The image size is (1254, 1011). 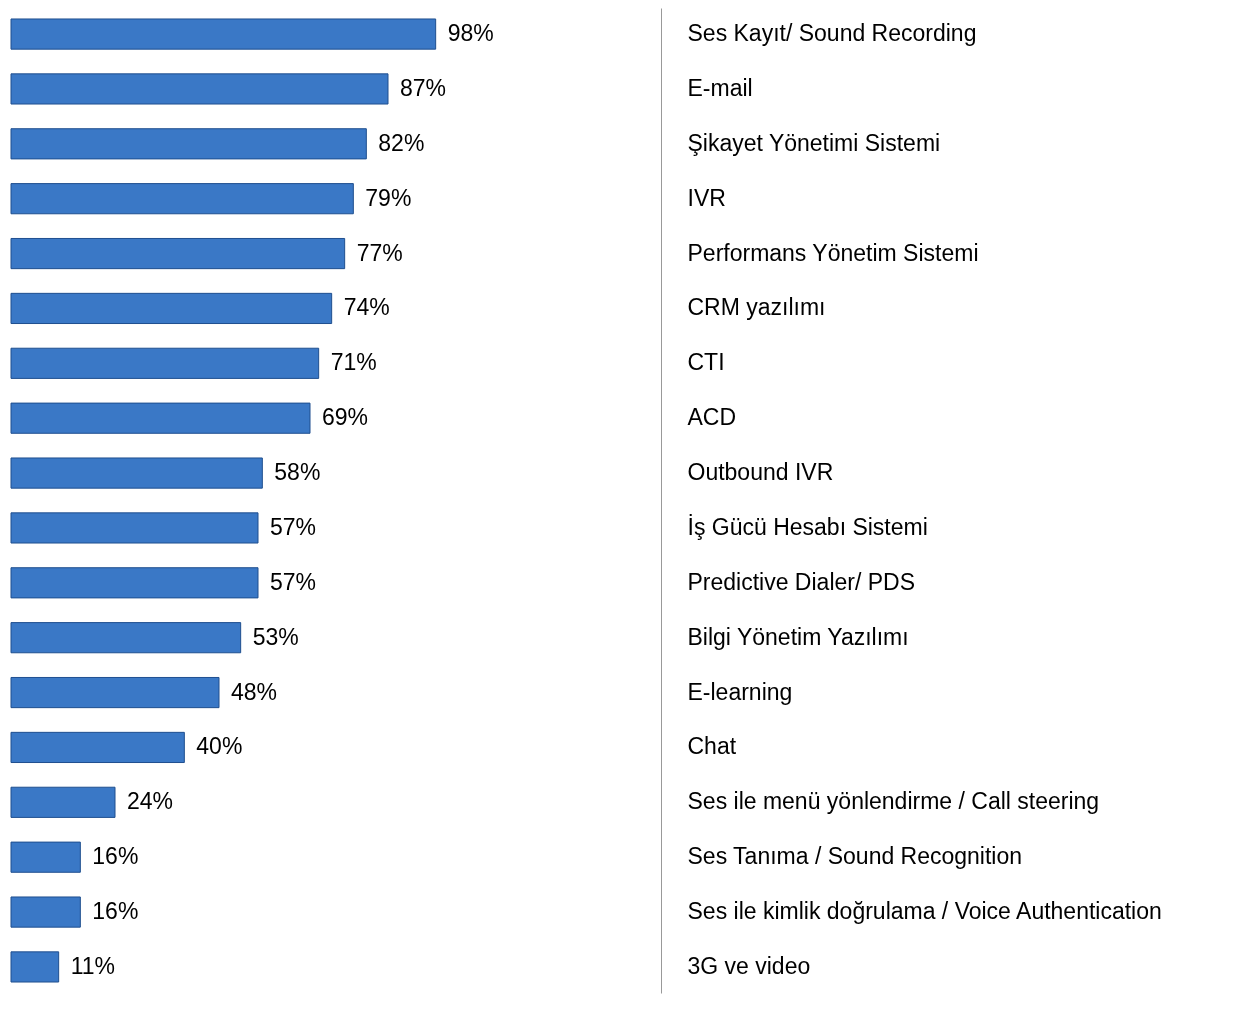 What do you see at coordinates (712, 417) in the screenshot?
I see `y-tick-label: ACD` at bounding box center [712, 417].